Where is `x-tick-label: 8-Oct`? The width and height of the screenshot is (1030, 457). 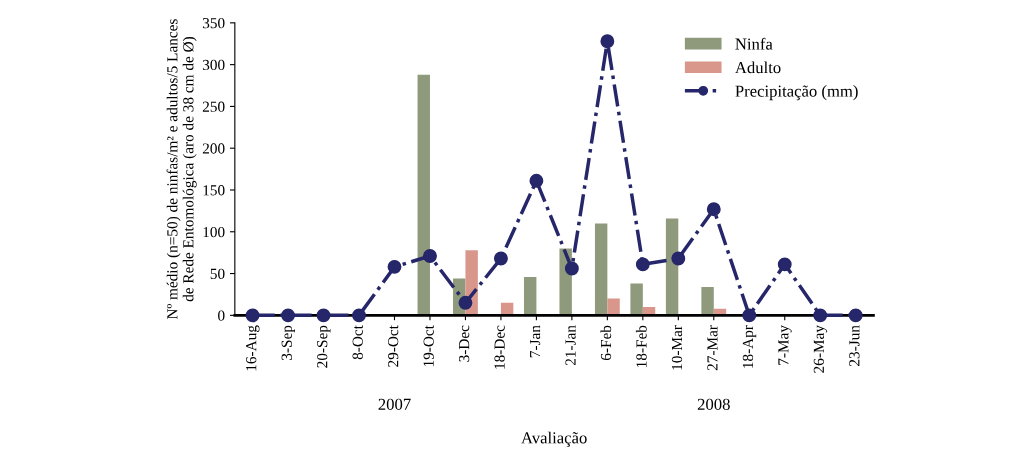 x-tick-label: 8-Oct is located at coordinates (357, 342).